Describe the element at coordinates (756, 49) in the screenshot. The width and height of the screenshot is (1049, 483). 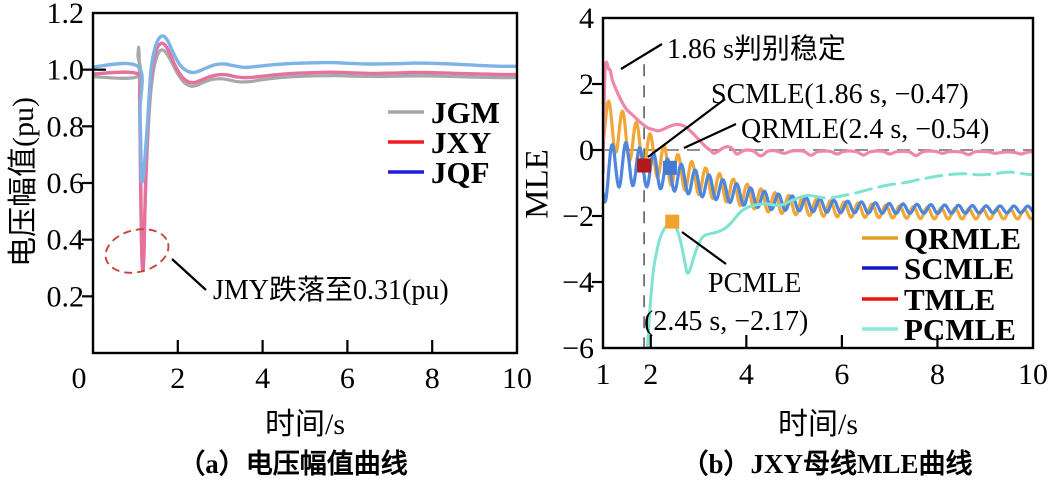
I see `annotation-text: 1.86 s判别稳定` at that location.